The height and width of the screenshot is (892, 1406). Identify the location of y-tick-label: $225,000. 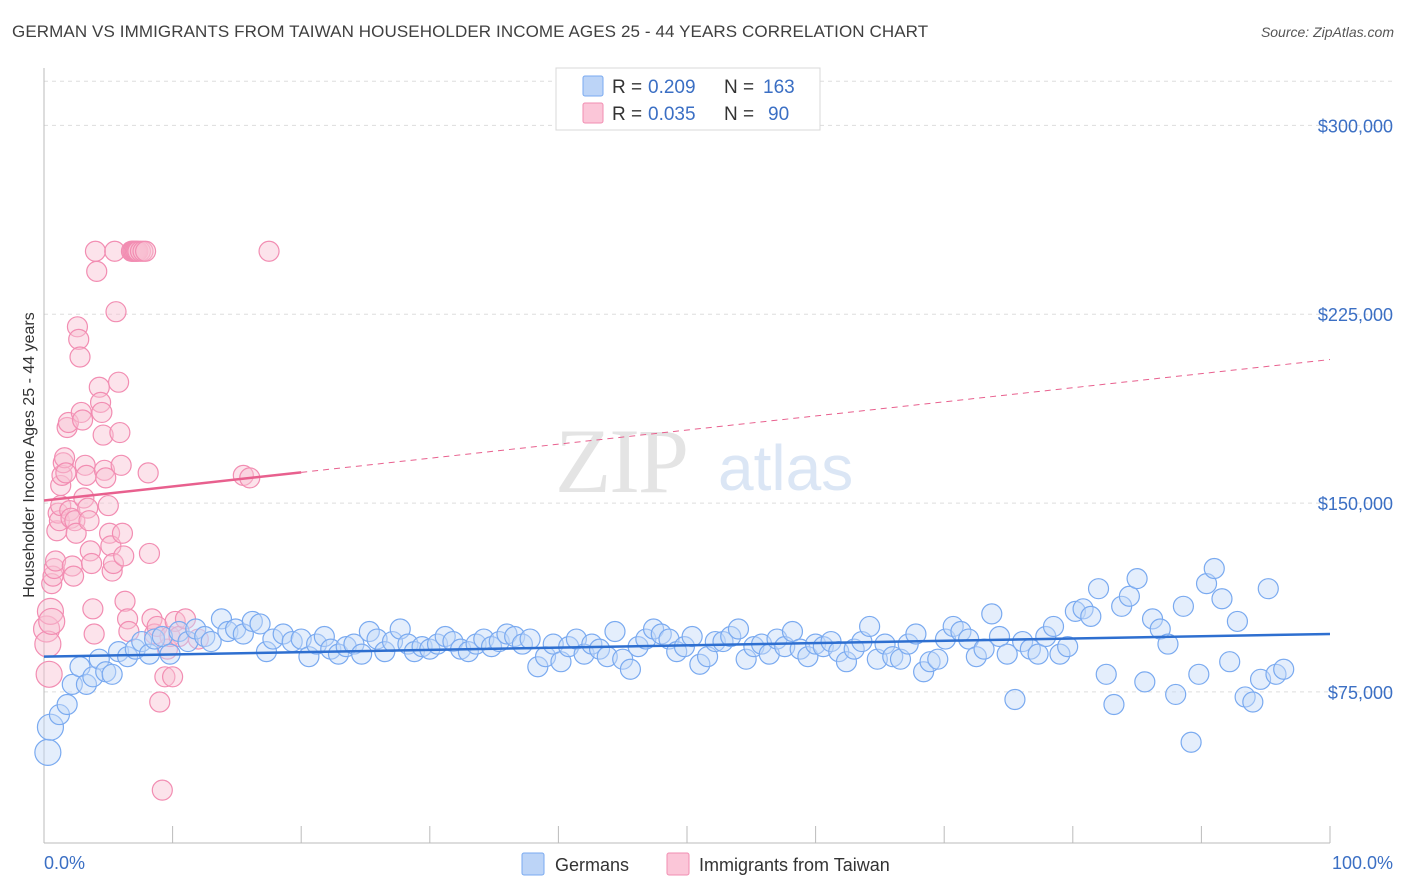
(1355, 315).